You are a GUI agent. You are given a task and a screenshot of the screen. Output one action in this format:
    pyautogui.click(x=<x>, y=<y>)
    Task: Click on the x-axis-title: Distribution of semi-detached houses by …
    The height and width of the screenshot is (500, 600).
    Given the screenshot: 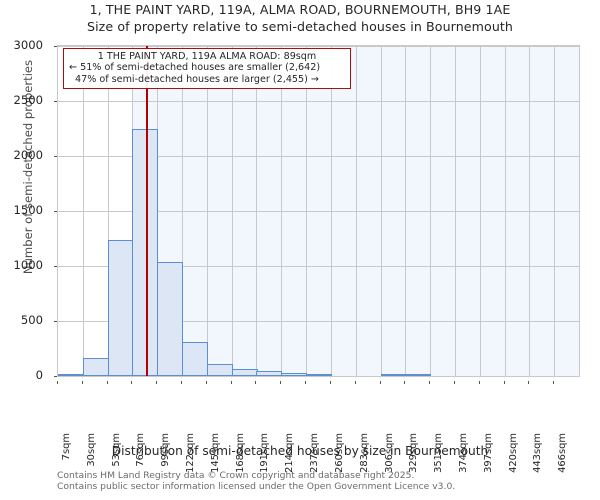 What is the action you would take?
    pyautogui.click(x=300, y=451)
    